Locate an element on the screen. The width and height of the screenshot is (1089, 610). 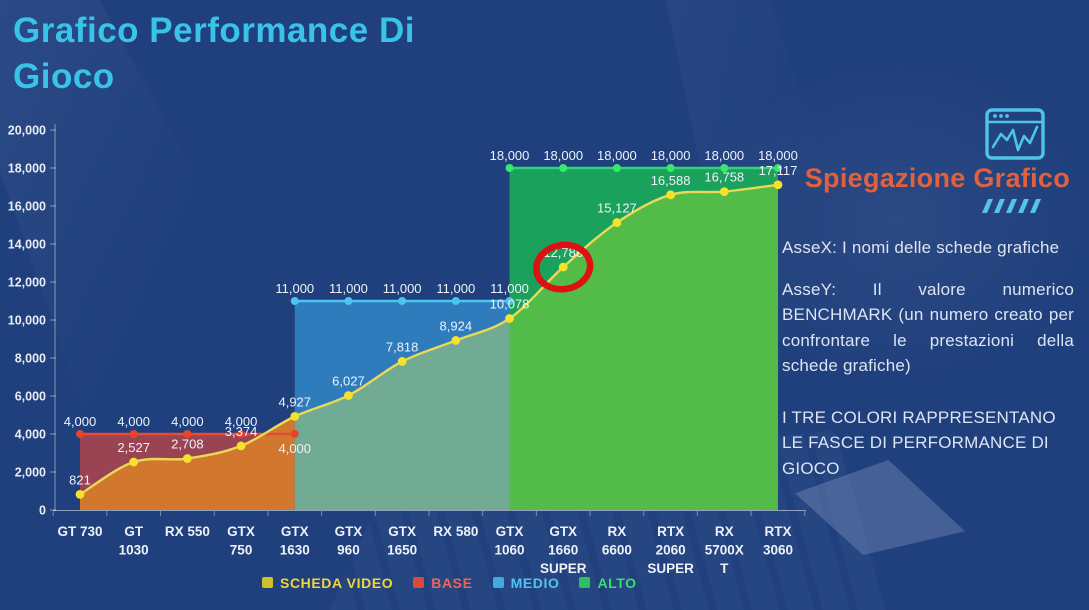
y-tick-label: 8,000 is located at coordinates (30, 359).